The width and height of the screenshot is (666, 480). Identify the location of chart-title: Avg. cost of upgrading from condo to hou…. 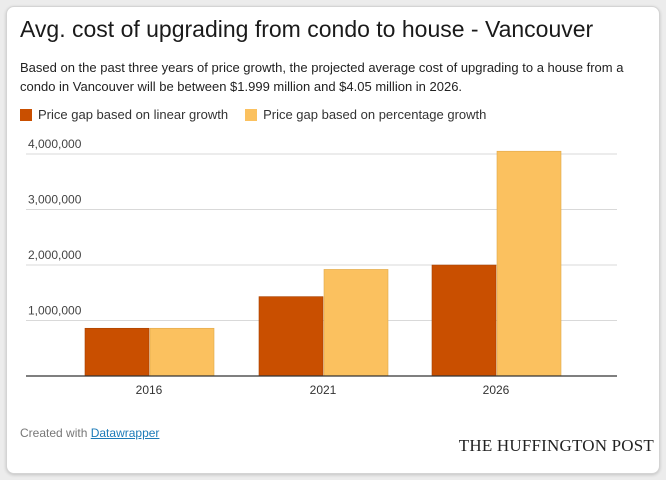
(307, 29).